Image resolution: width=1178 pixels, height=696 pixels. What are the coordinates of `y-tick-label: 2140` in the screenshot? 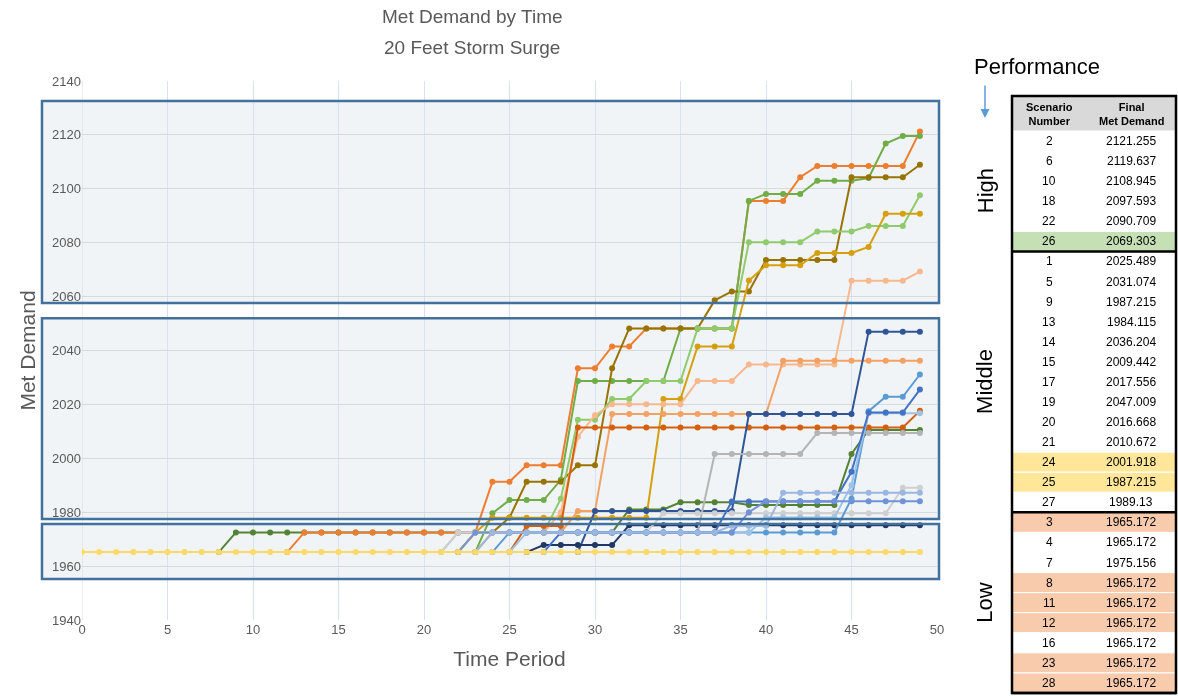 It's located at (66, 81).